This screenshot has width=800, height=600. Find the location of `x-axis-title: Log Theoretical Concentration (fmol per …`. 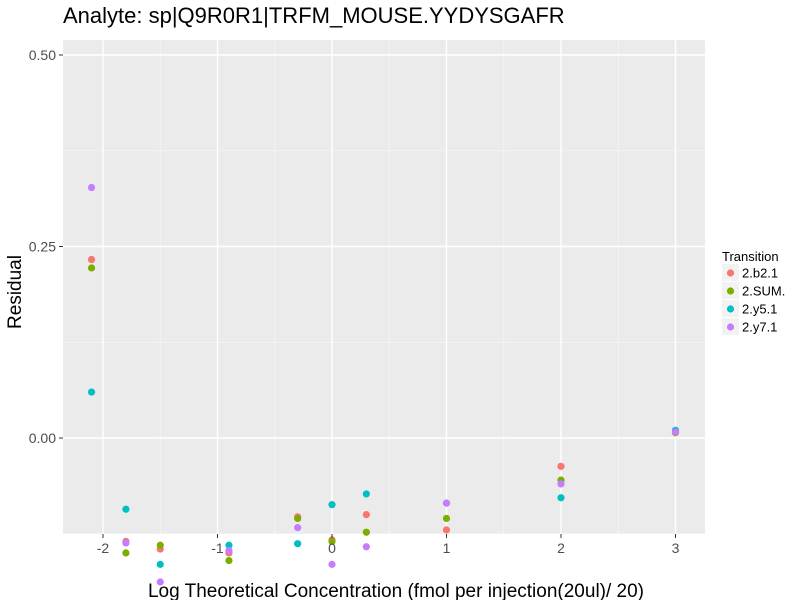

x-axis-title: Log Theoretical Concentration (fmol per … is located at coordinates (396, 590).